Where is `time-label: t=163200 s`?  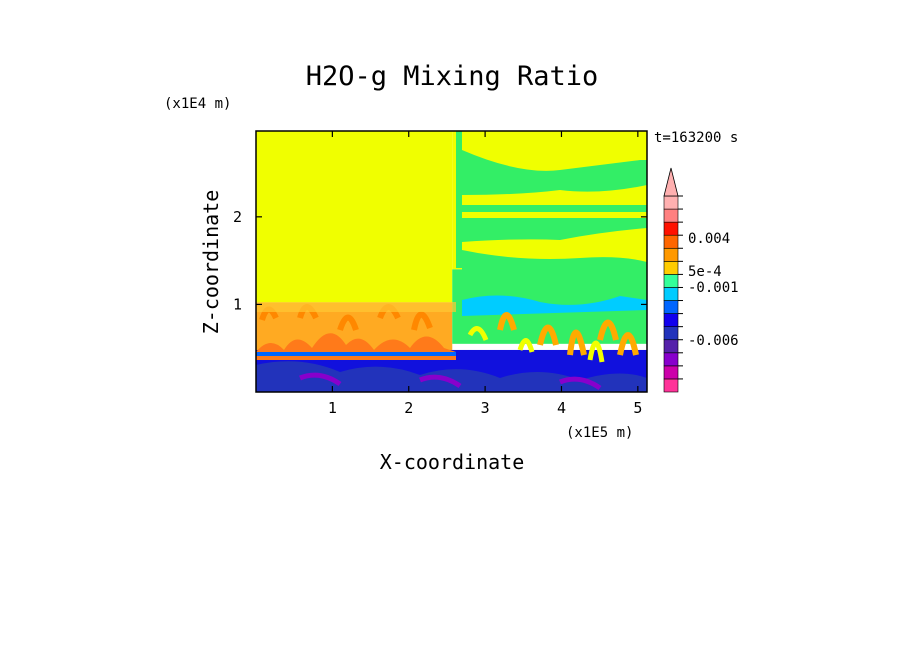
time-label: t=163200 s is located at coordinates (696, 138).